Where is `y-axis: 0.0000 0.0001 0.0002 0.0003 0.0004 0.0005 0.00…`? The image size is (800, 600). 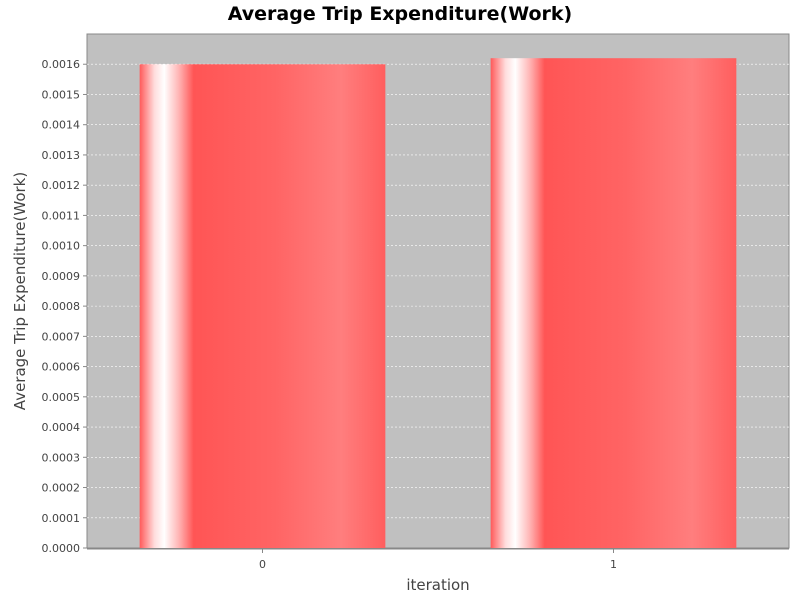
y-axis: 0.0000 0.0001 0.0002 0.0003 0.0004 0.0005 0.00… is located at coordinates (64, 306).